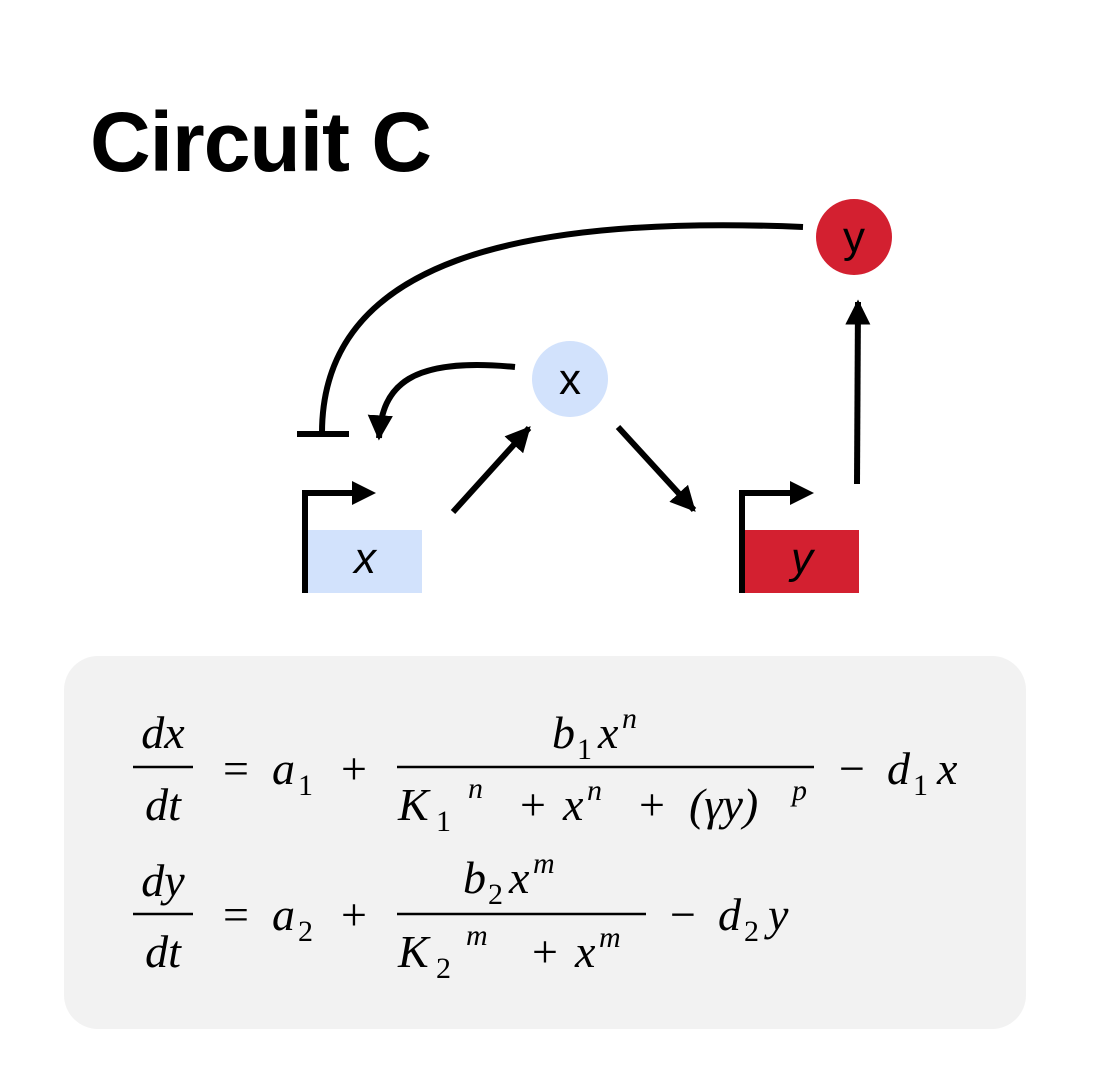  What do you see at coordinates (365, 558) in the screenshot?
I see `gene-x-label: x` at bounding box center [365, 558].